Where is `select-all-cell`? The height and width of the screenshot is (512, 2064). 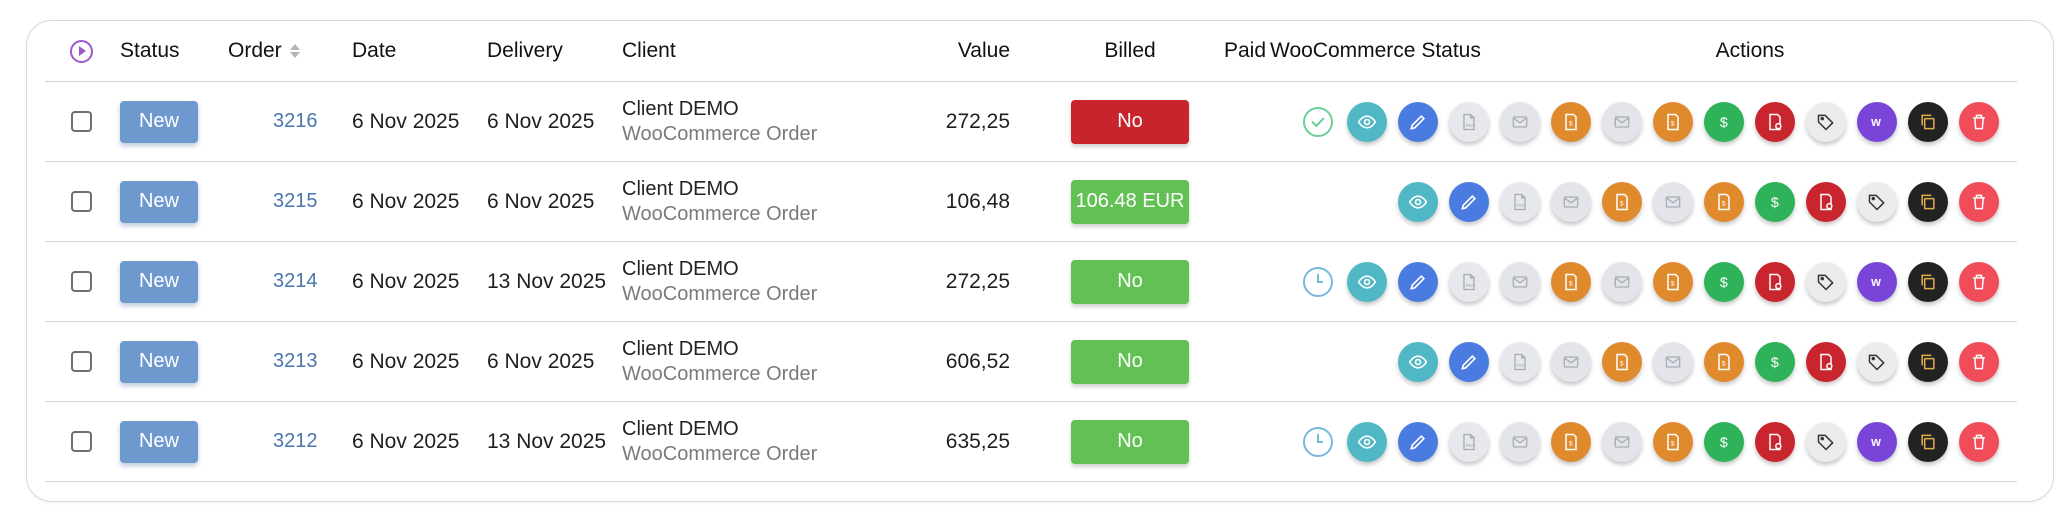
select-all-cell is located at coordinates (81, 51).